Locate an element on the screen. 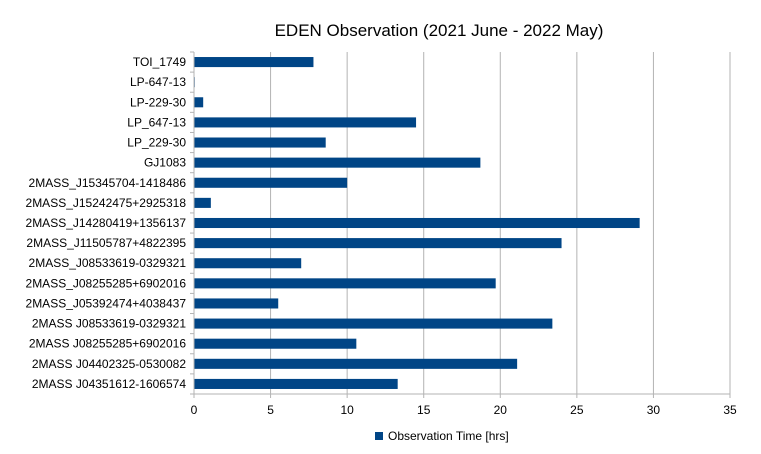 Image resolution: width=761 pixels, height=454 pixels. category-label: 2MASS_J08533619-0329321 is located at coordinates (108, 263).